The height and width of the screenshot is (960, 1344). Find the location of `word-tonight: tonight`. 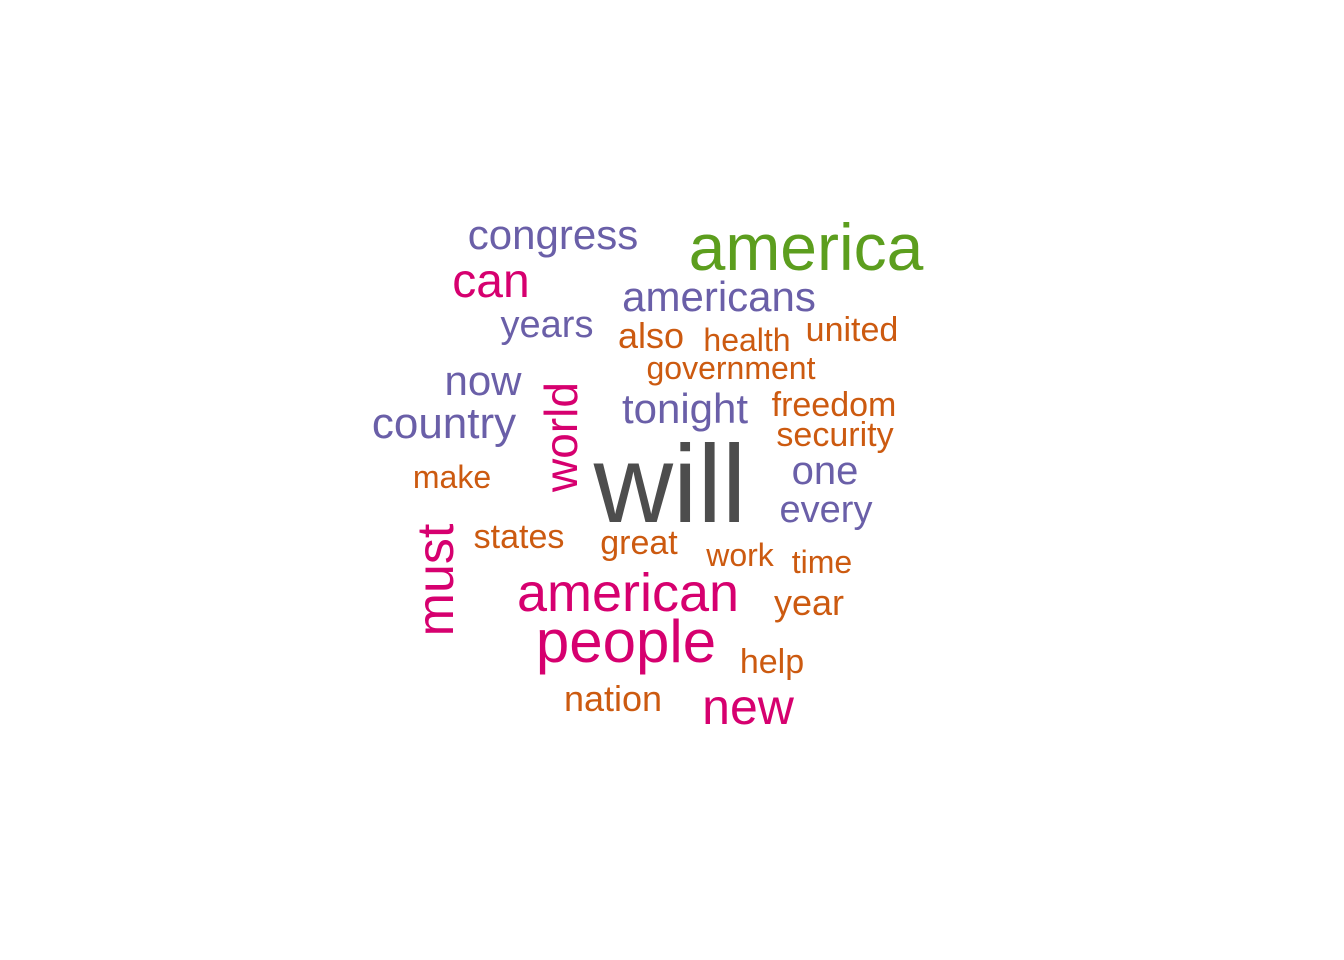

word-tonight: tonight is located at coordinates (685, 408).